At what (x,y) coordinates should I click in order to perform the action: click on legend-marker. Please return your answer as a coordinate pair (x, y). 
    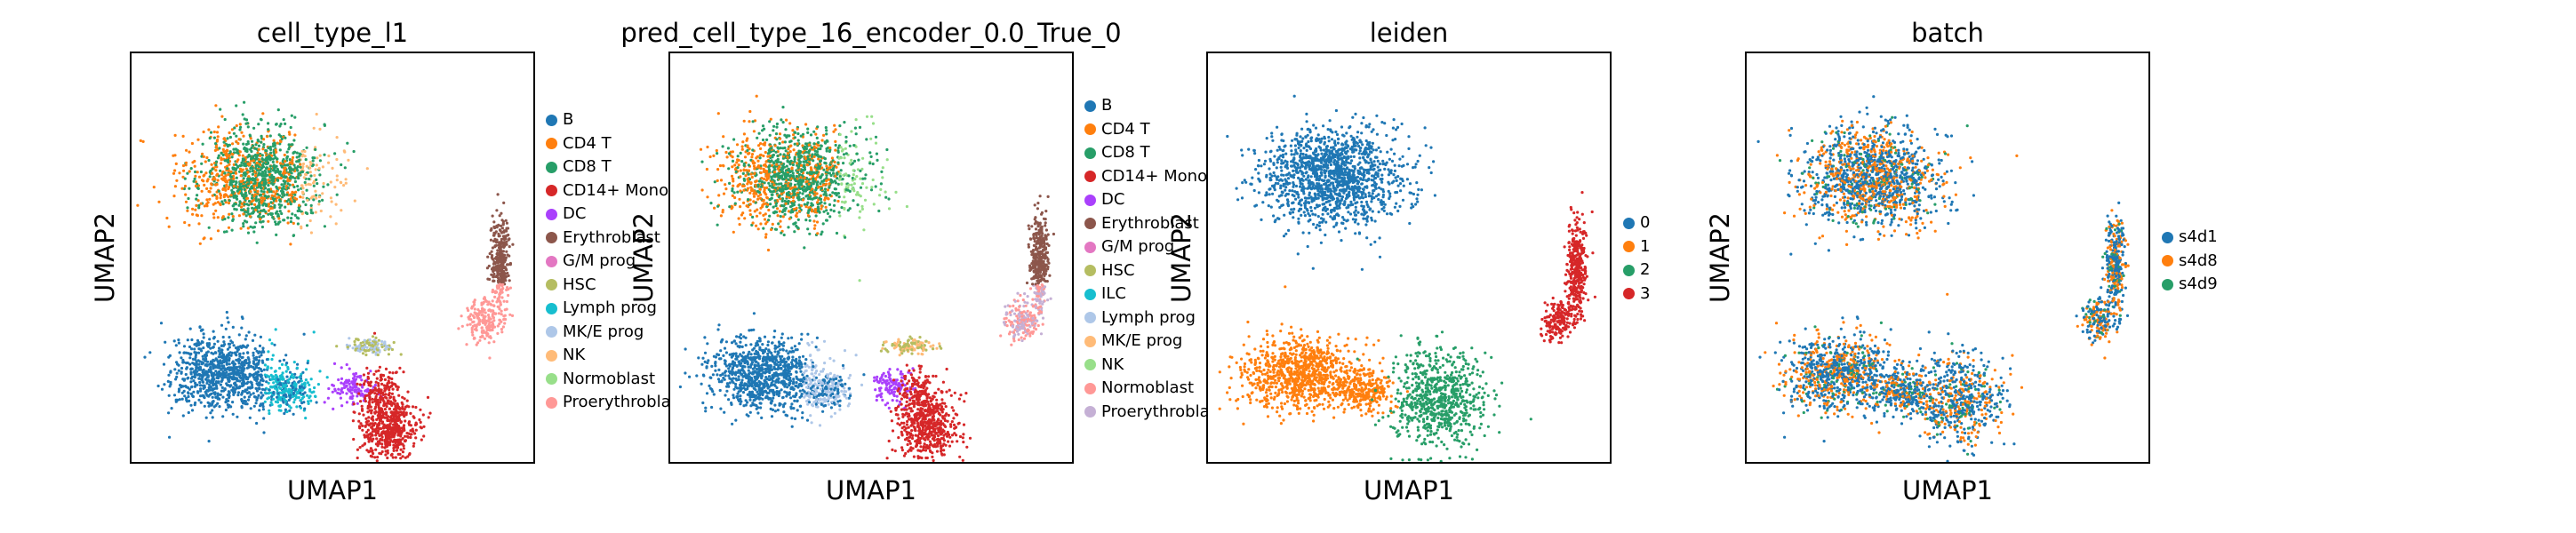
    Looking at the image, I should click on (551, 261).